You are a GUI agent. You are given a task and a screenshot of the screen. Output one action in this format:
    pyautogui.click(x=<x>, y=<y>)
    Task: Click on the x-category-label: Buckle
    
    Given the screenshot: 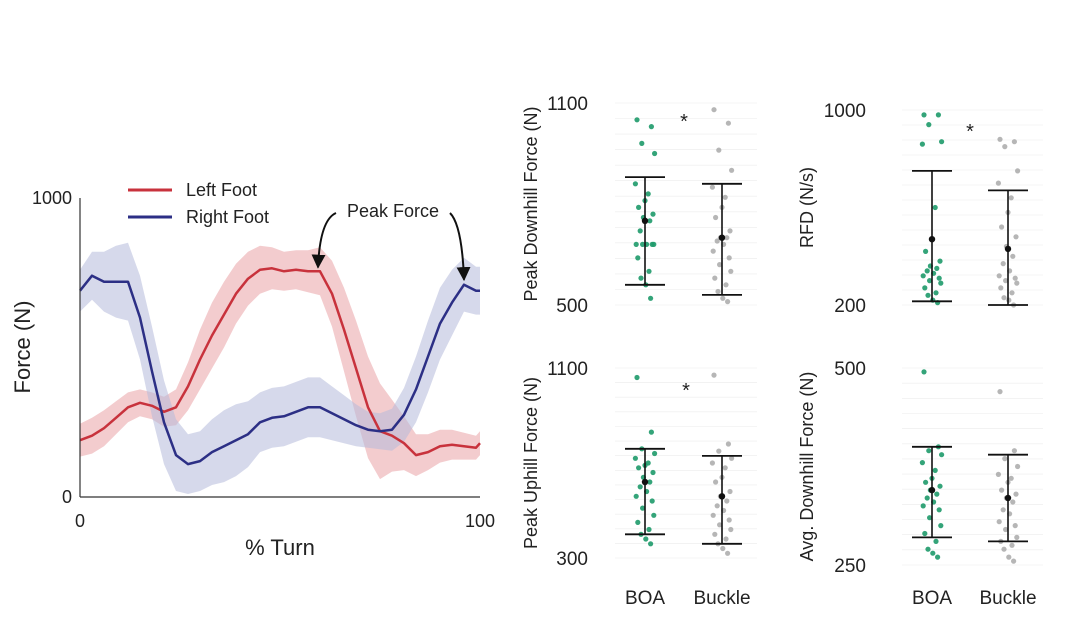 What is the action you would take?
    pyautogui.click(x=1007, y=598)
    